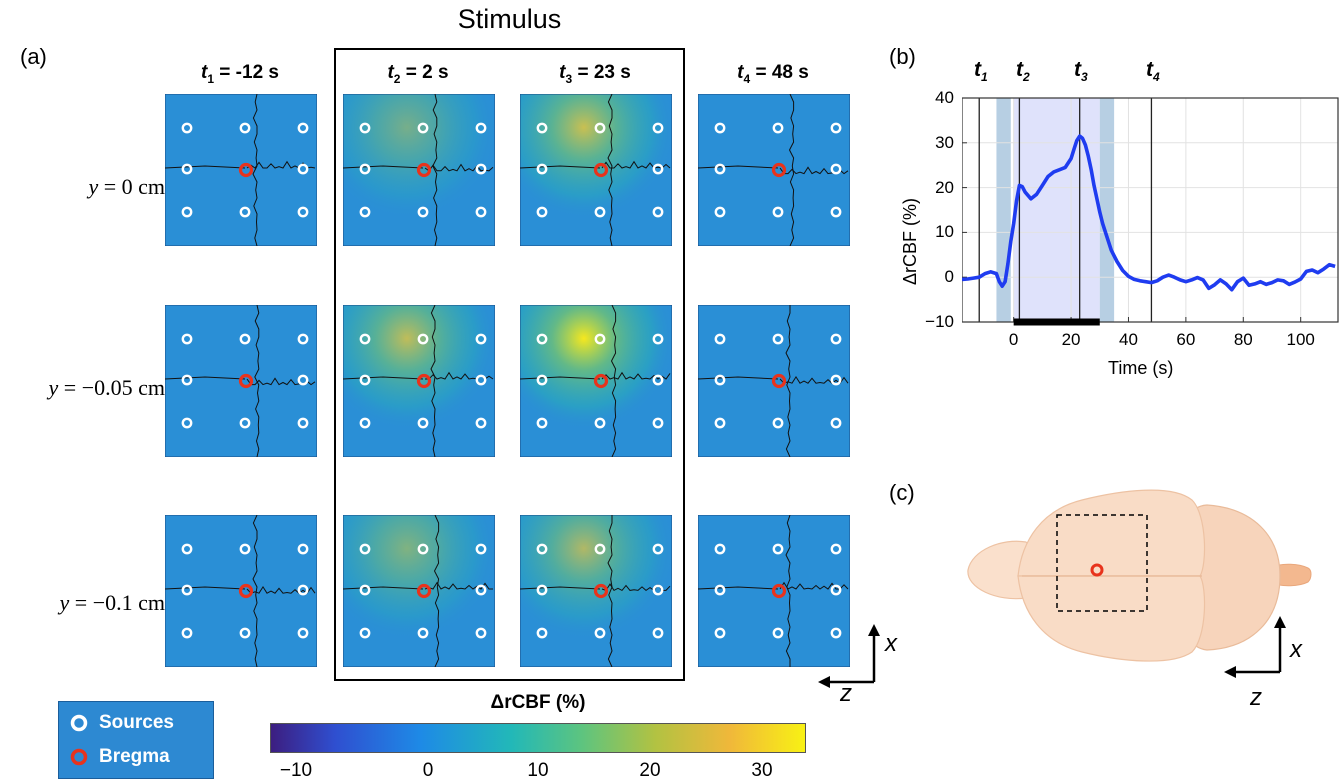 The image size is (1339, 784). I want to click on panel-label-c: (c), so click(902, 492).